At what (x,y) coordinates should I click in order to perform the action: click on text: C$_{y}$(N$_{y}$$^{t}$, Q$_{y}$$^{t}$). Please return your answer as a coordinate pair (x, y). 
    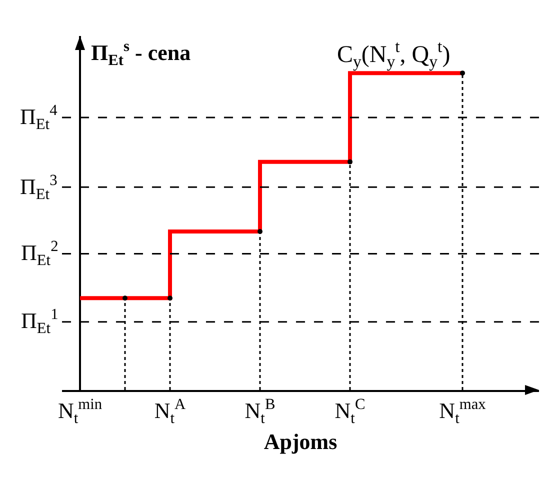
    Looking at the image, I should click on (393, 54).